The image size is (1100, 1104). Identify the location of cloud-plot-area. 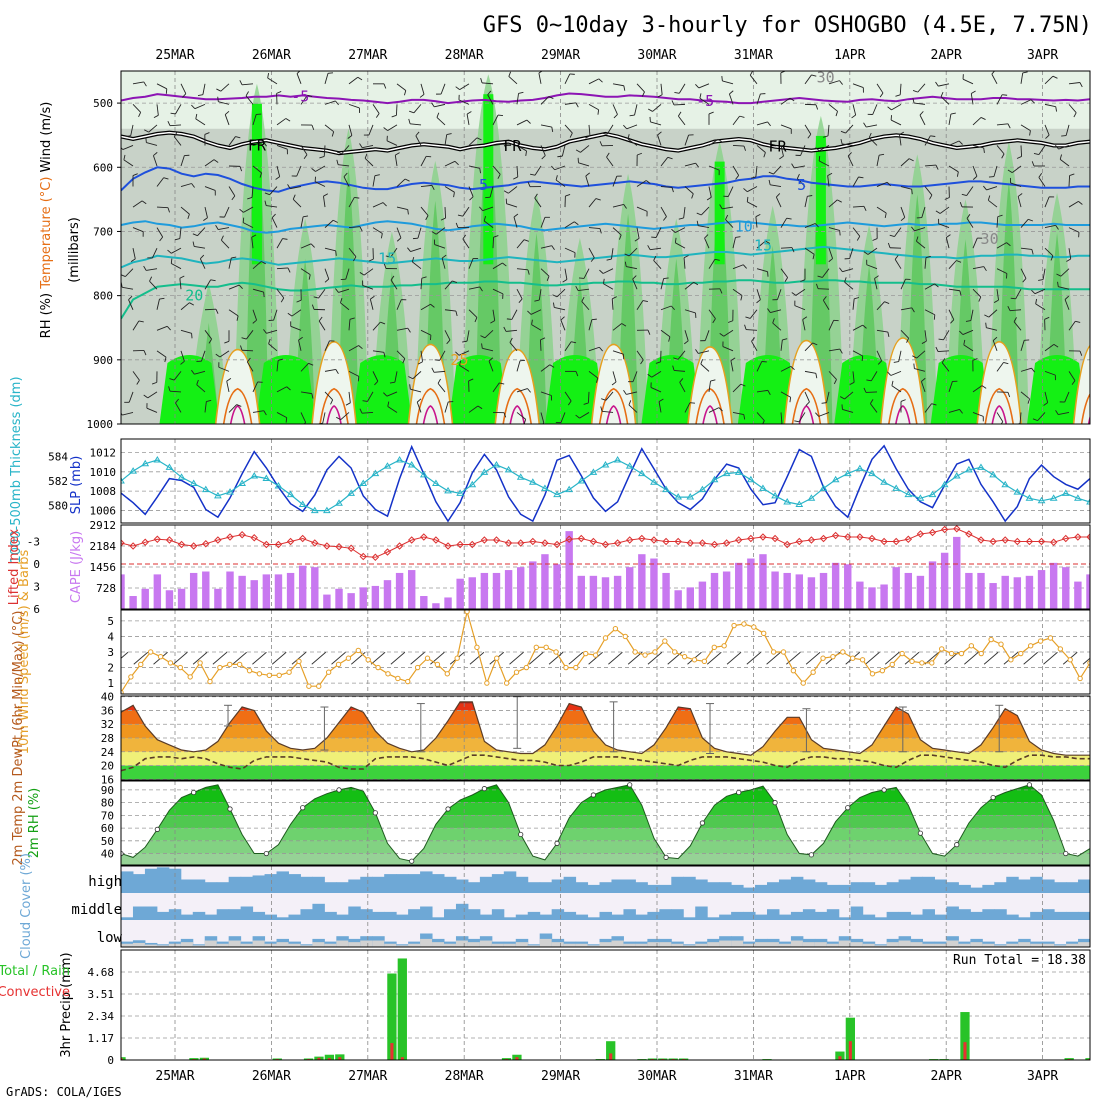
(606, 906).